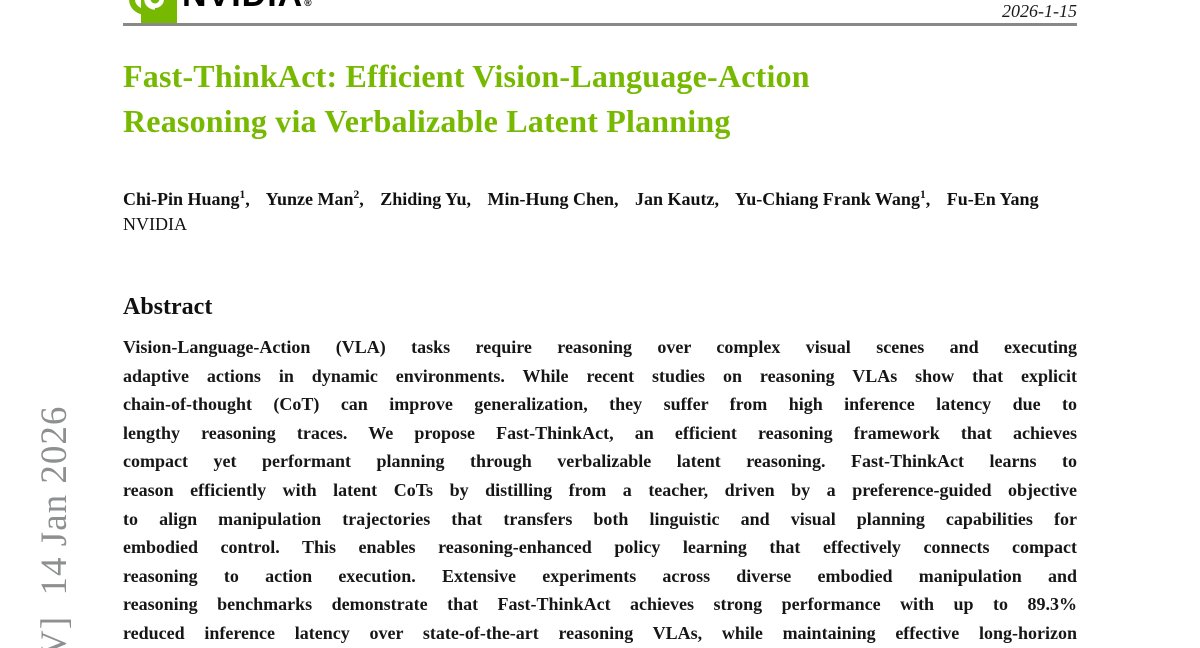  Describe the element at coordinates (54, 526) in the screenshot. I see `arxiv-watermark: V] 14 Jan 2026` at that location.